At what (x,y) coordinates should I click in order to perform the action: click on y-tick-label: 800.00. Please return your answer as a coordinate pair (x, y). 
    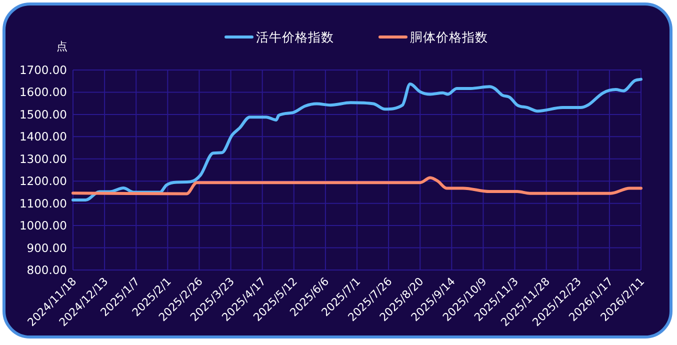
    Looking at the image, I should click on (46, 270).